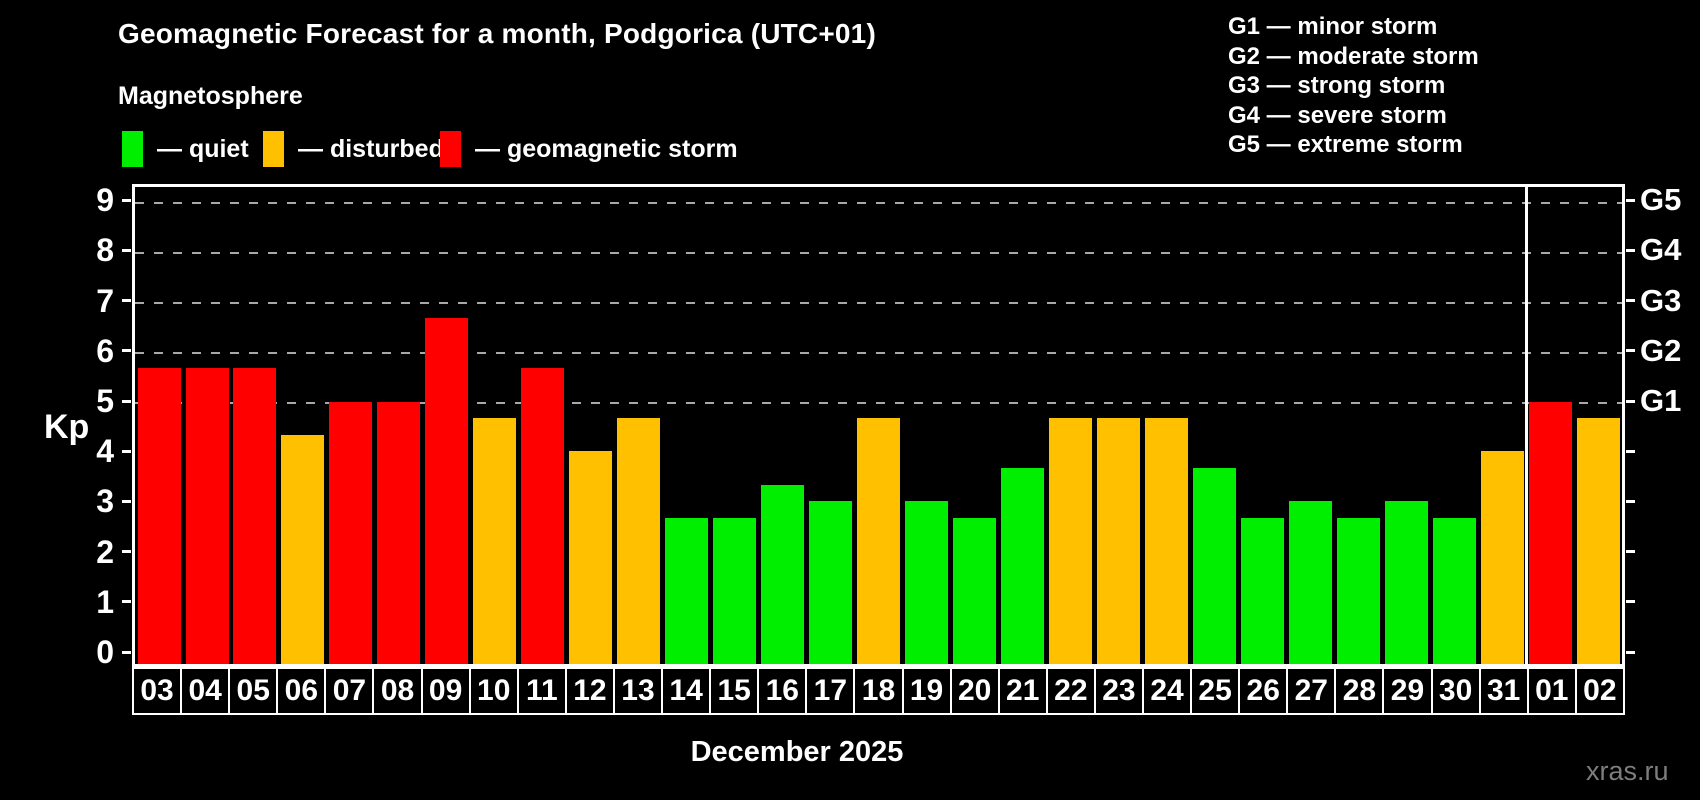 This screenshot has width=1700, height=800. I want to click on day-label-30: 30, so click(1455, 691).